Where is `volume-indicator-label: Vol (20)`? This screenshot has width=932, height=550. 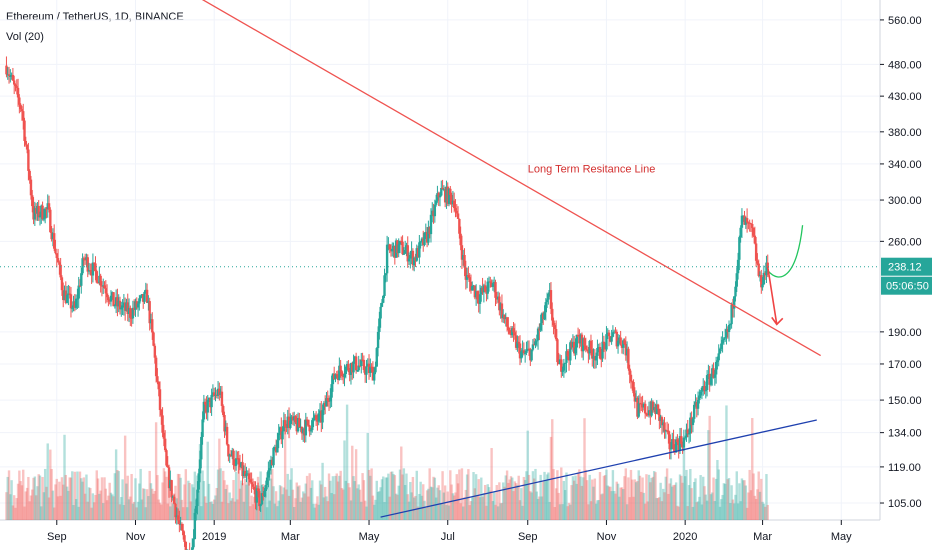
volume-indicator-label: Vol (20) is located at coordinates (25, 37).